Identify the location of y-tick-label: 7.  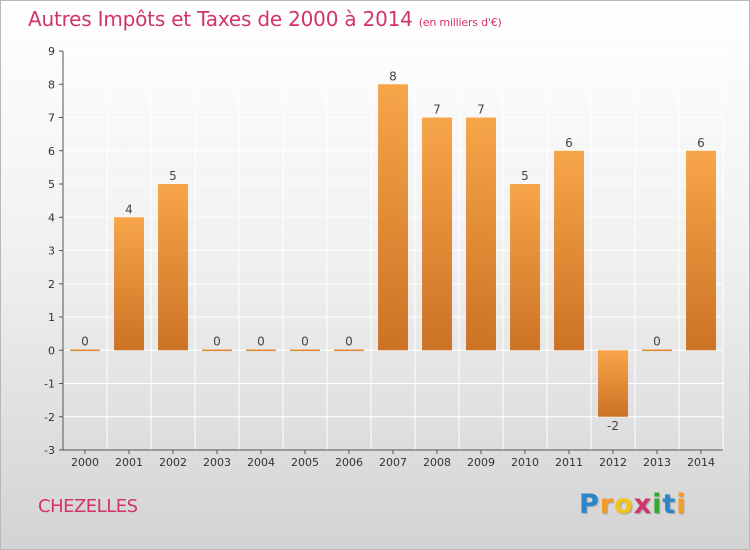
(51, 118).